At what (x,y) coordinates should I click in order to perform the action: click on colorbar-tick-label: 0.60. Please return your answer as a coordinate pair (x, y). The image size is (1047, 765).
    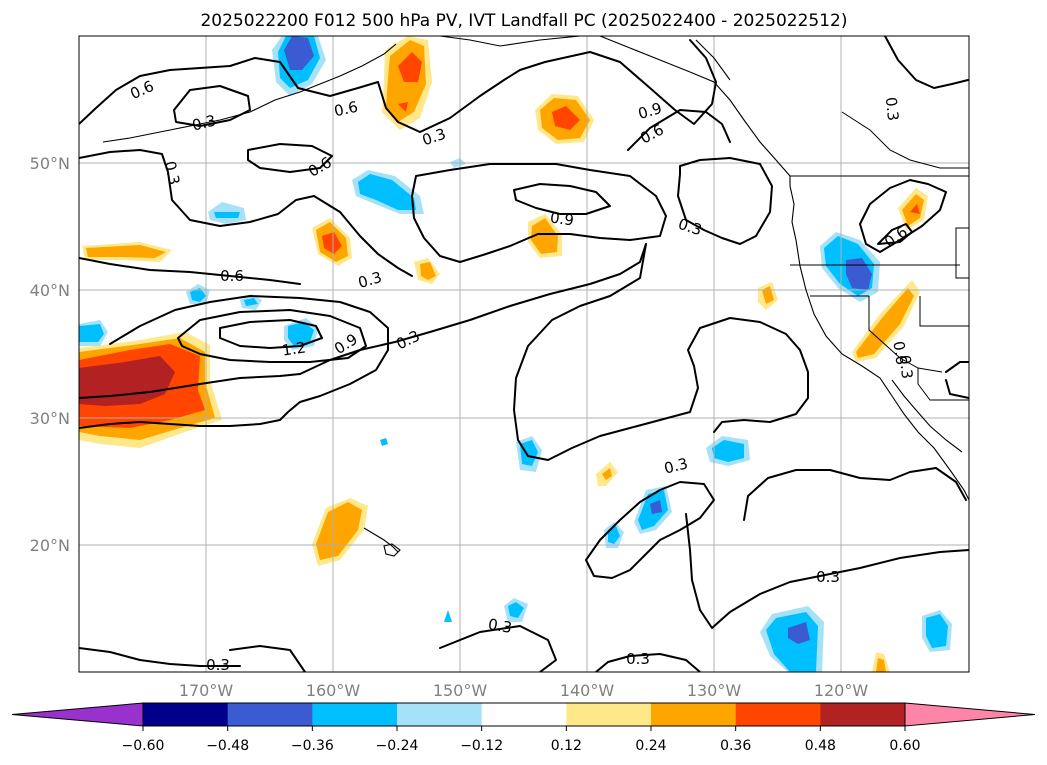
    Looking at the image, I should click on (904, 746).